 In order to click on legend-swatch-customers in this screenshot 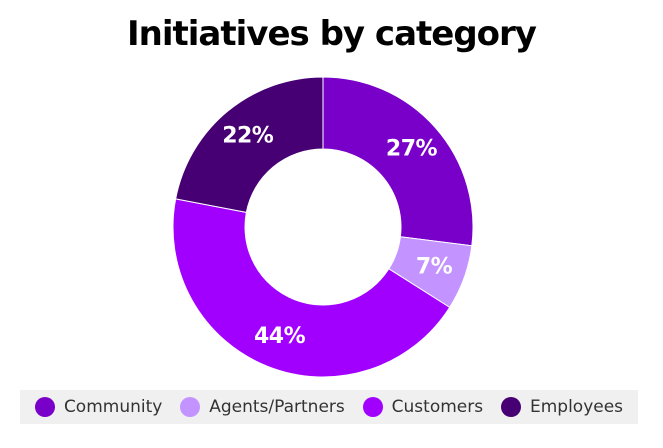, I will do `click(372, 407)`.